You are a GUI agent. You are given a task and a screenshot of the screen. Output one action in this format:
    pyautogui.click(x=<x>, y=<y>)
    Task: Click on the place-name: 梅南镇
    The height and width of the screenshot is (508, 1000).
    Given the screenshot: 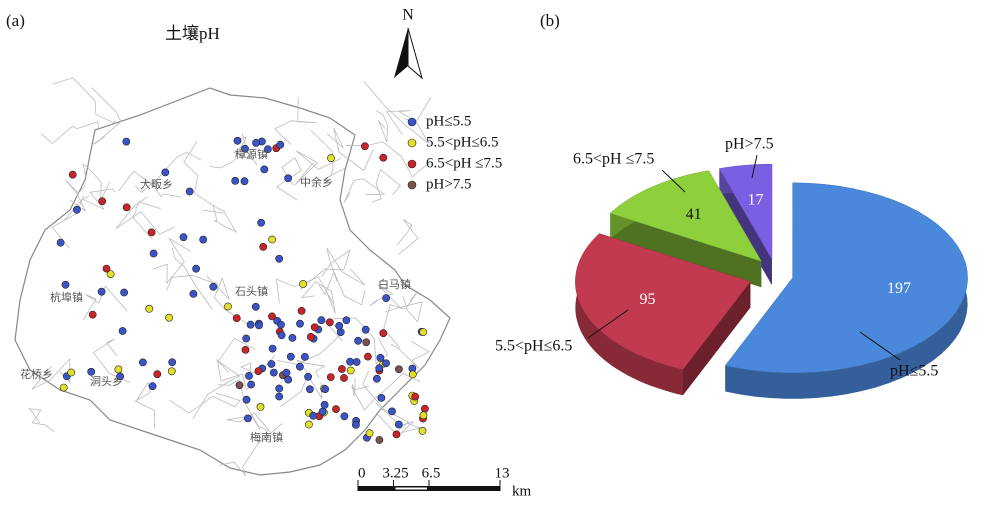 What is the action you would take?
    pyautogui.click(x=266, y=437)
    